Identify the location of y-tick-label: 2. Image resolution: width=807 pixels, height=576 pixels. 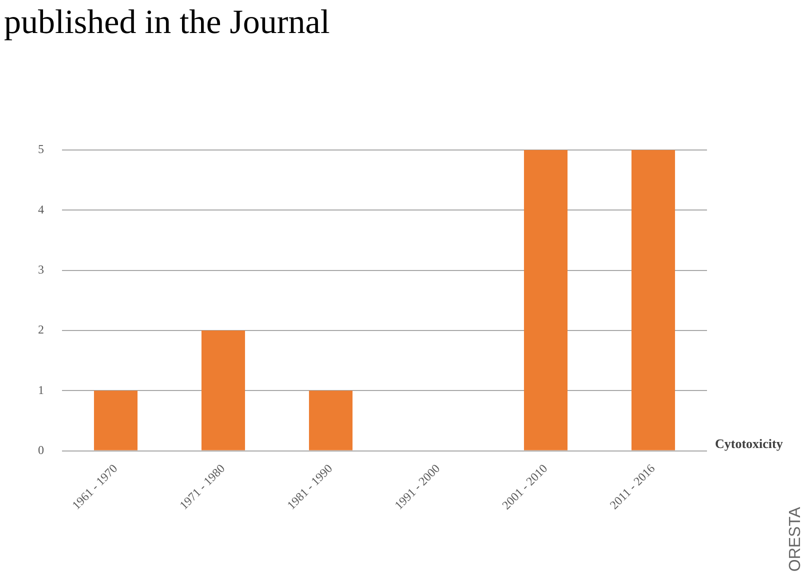
(41, 329).